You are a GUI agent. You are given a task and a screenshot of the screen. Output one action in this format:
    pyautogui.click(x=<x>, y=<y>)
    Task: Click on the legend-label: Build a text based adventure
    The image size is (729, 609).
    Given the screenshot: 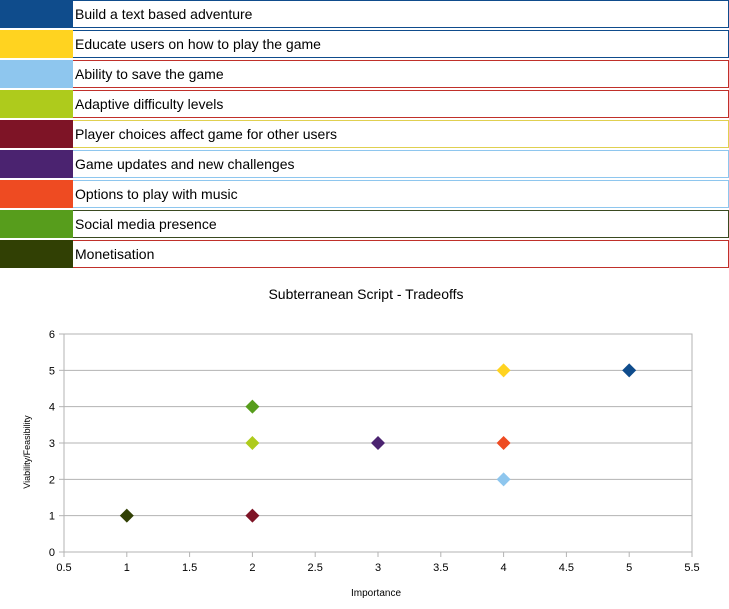 What is the action you would take?
    pyautogui.click(x=164, y=14)
    